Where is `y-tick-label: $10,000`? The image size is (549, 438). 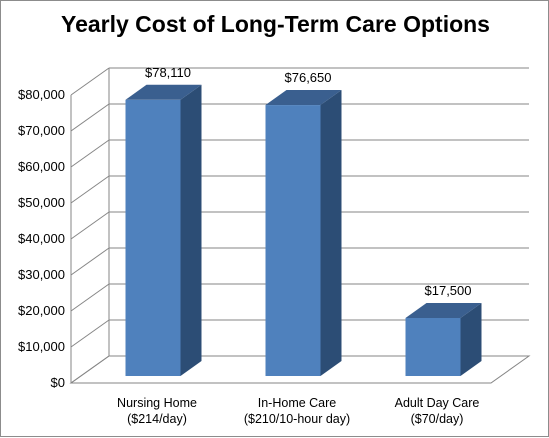 y-tick-label: $10,000 is located at coordinates (41, 346).